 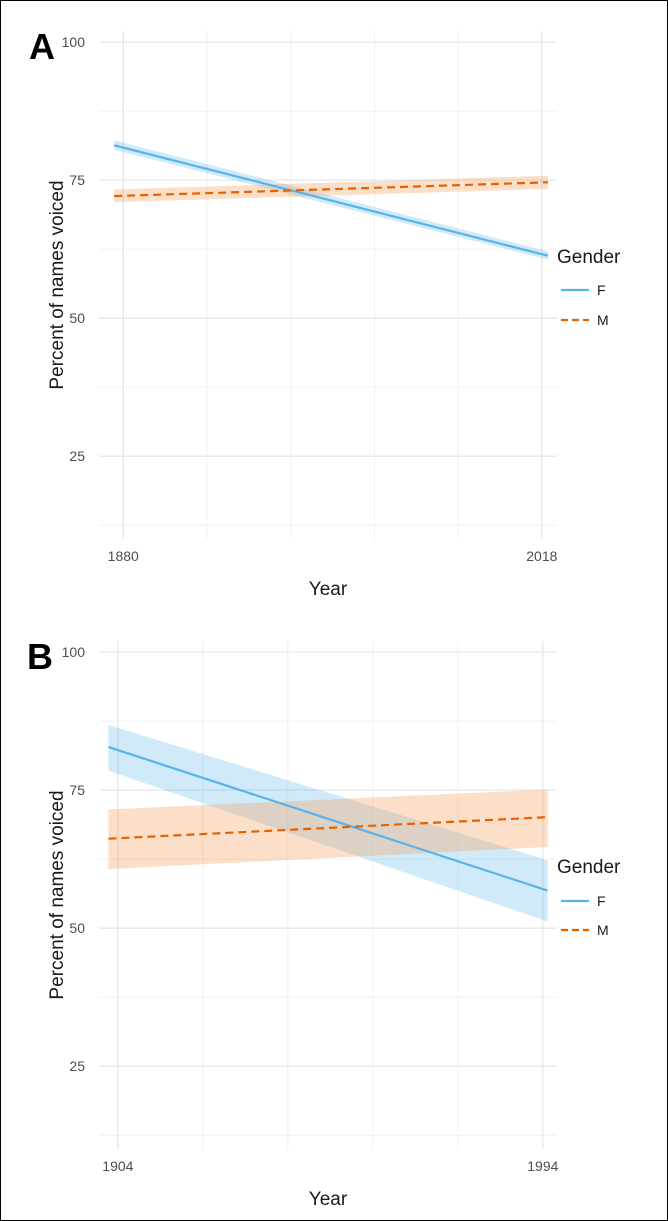 What do you see at coordinates (542, 1166) in the screenshot?
I see `x-tick-label: 1994` at bounding box center [542, 1166].